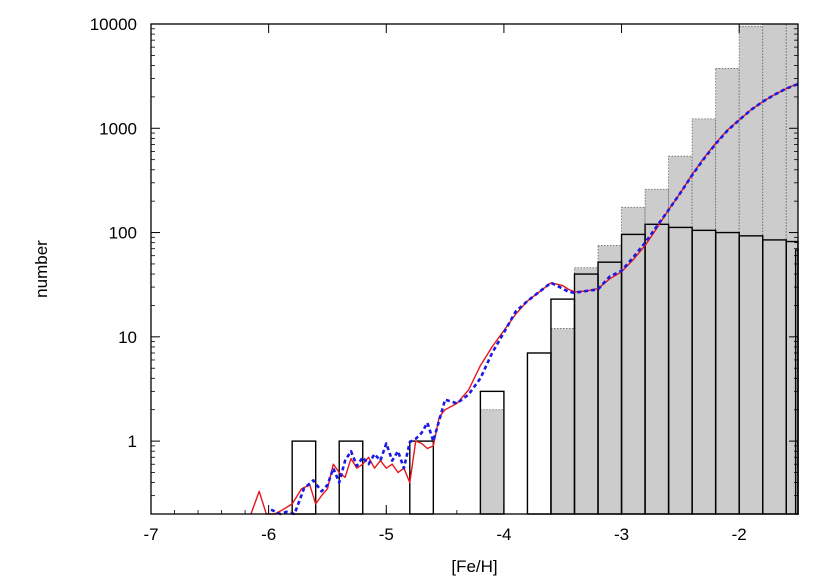  I want to click on y-tick-label: 10000, so click(113, 24).